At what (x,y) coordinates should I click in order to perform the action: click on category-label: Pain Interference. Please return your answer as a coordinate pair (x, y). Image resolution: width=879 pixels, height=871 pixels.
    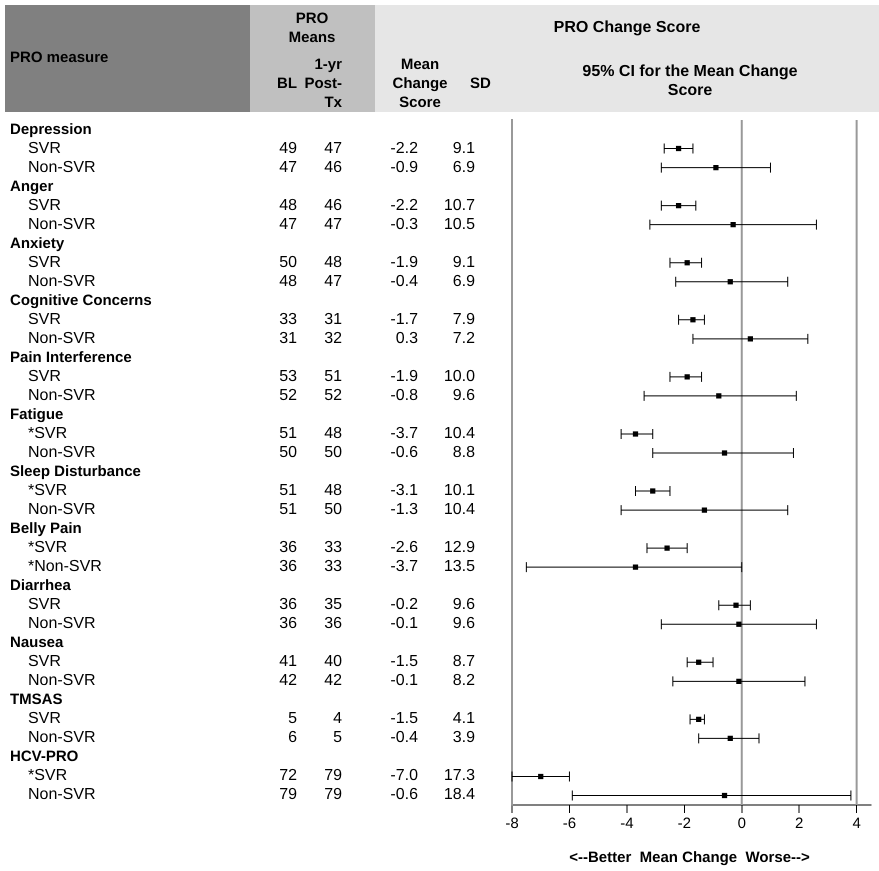
    Looking at the image, I should click on (71, 358).